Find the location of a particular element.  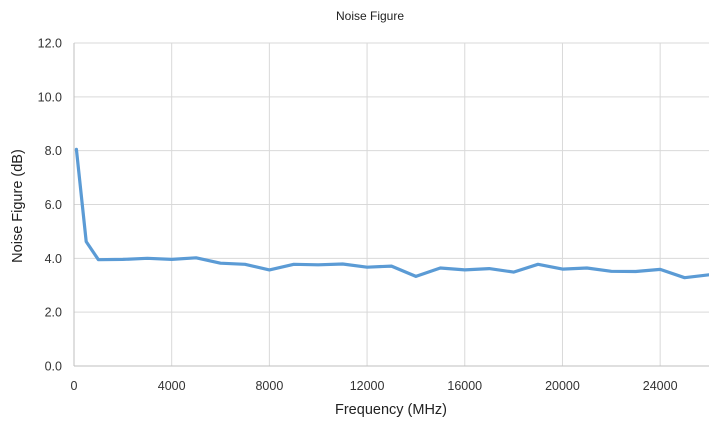

x-tick-label: 20000 is located at coordinates (562, 386).